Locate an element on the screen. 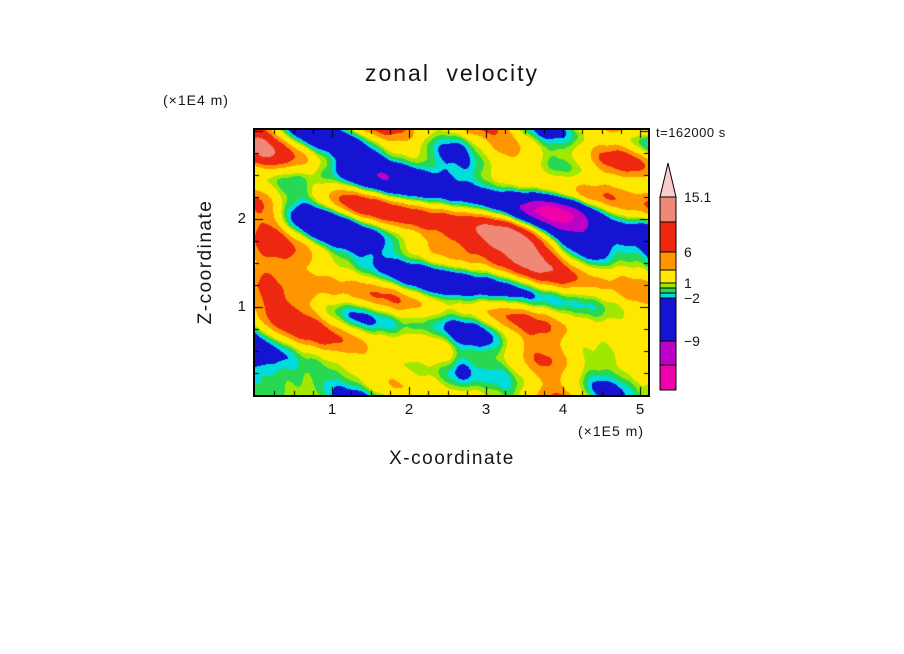  x-tick-label: 3 is located at coordinates (486, 409).